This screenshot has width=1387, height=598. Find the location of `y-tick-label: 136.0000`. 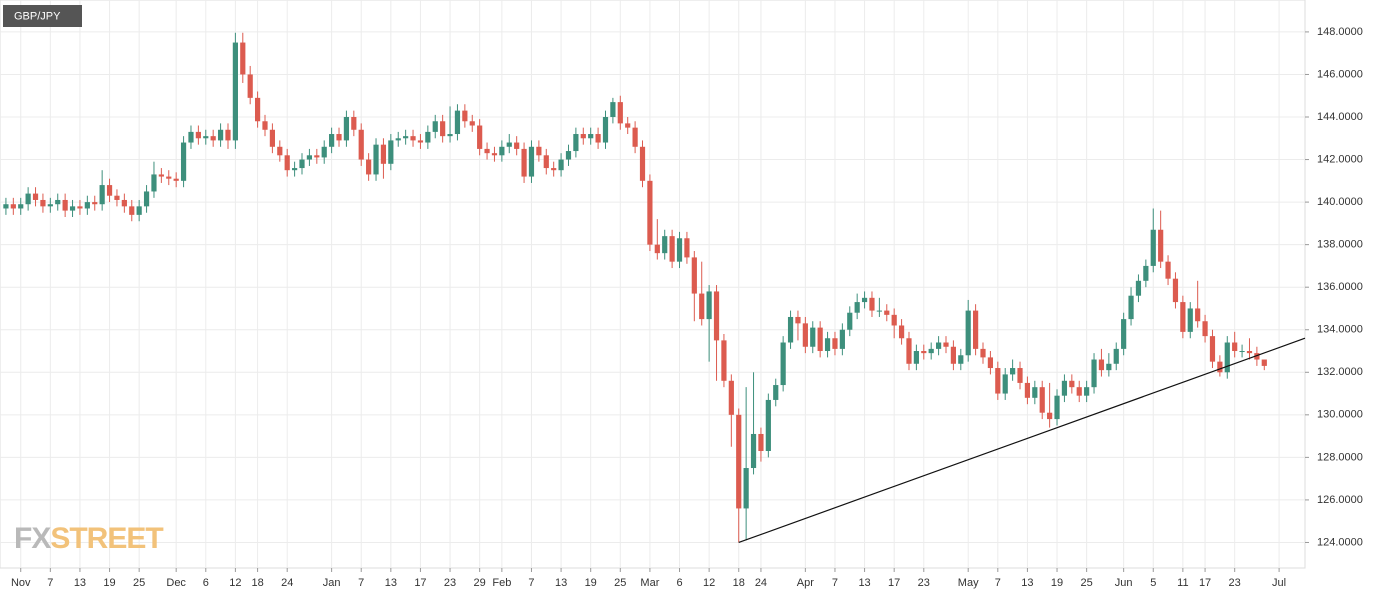

y-tick-label: 136.0000 is located at coordinates (1340, 287).